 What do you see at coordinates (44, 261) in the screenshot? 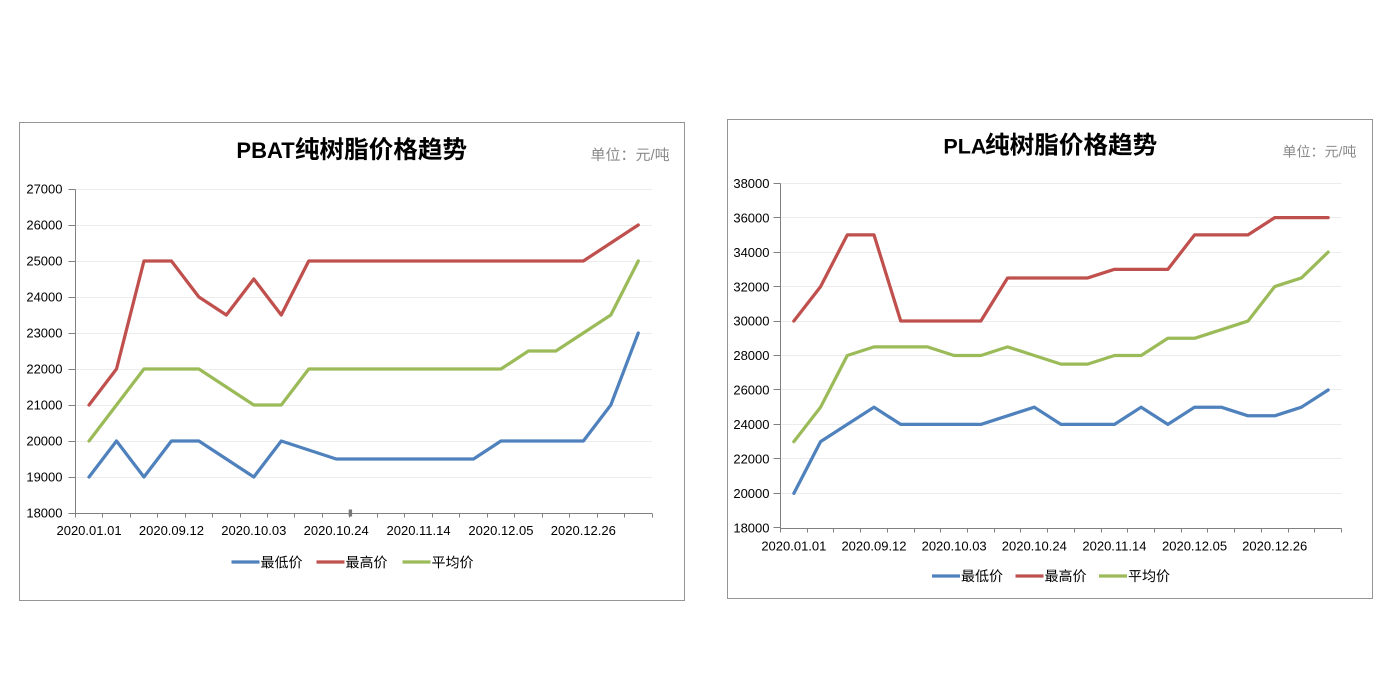
I see `svg-text: 25000` at bounding box center [44, 261].